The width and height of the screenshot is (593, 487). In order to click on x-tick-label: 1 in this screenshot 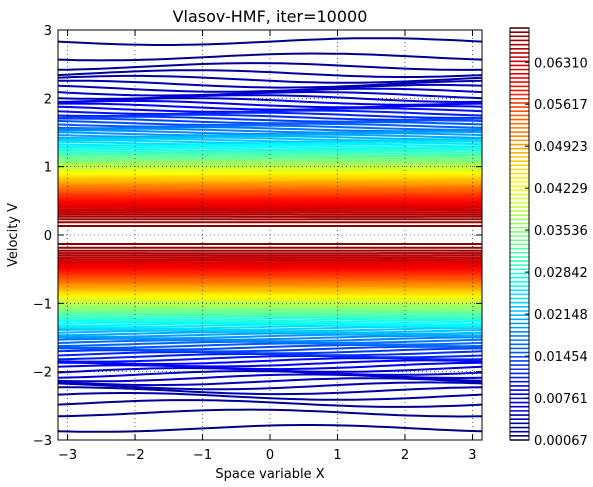, I will do `click(337, 455)`.